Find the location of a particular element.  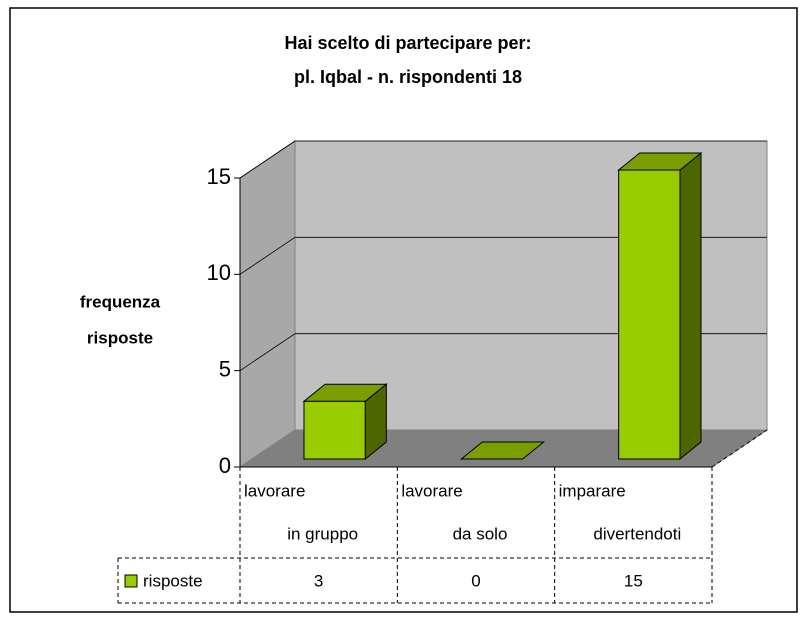

chart-title: Hai scelto di partecipare per: is located at coordinates (407, 43).